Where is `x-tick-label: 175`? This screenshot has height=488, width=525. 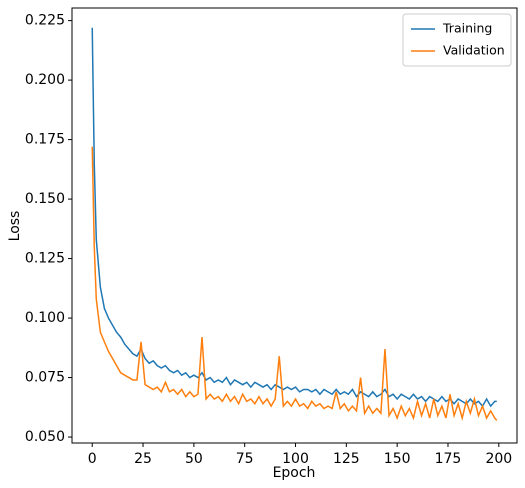
x-tick-label: 175 is located at coordinates (448, 459).